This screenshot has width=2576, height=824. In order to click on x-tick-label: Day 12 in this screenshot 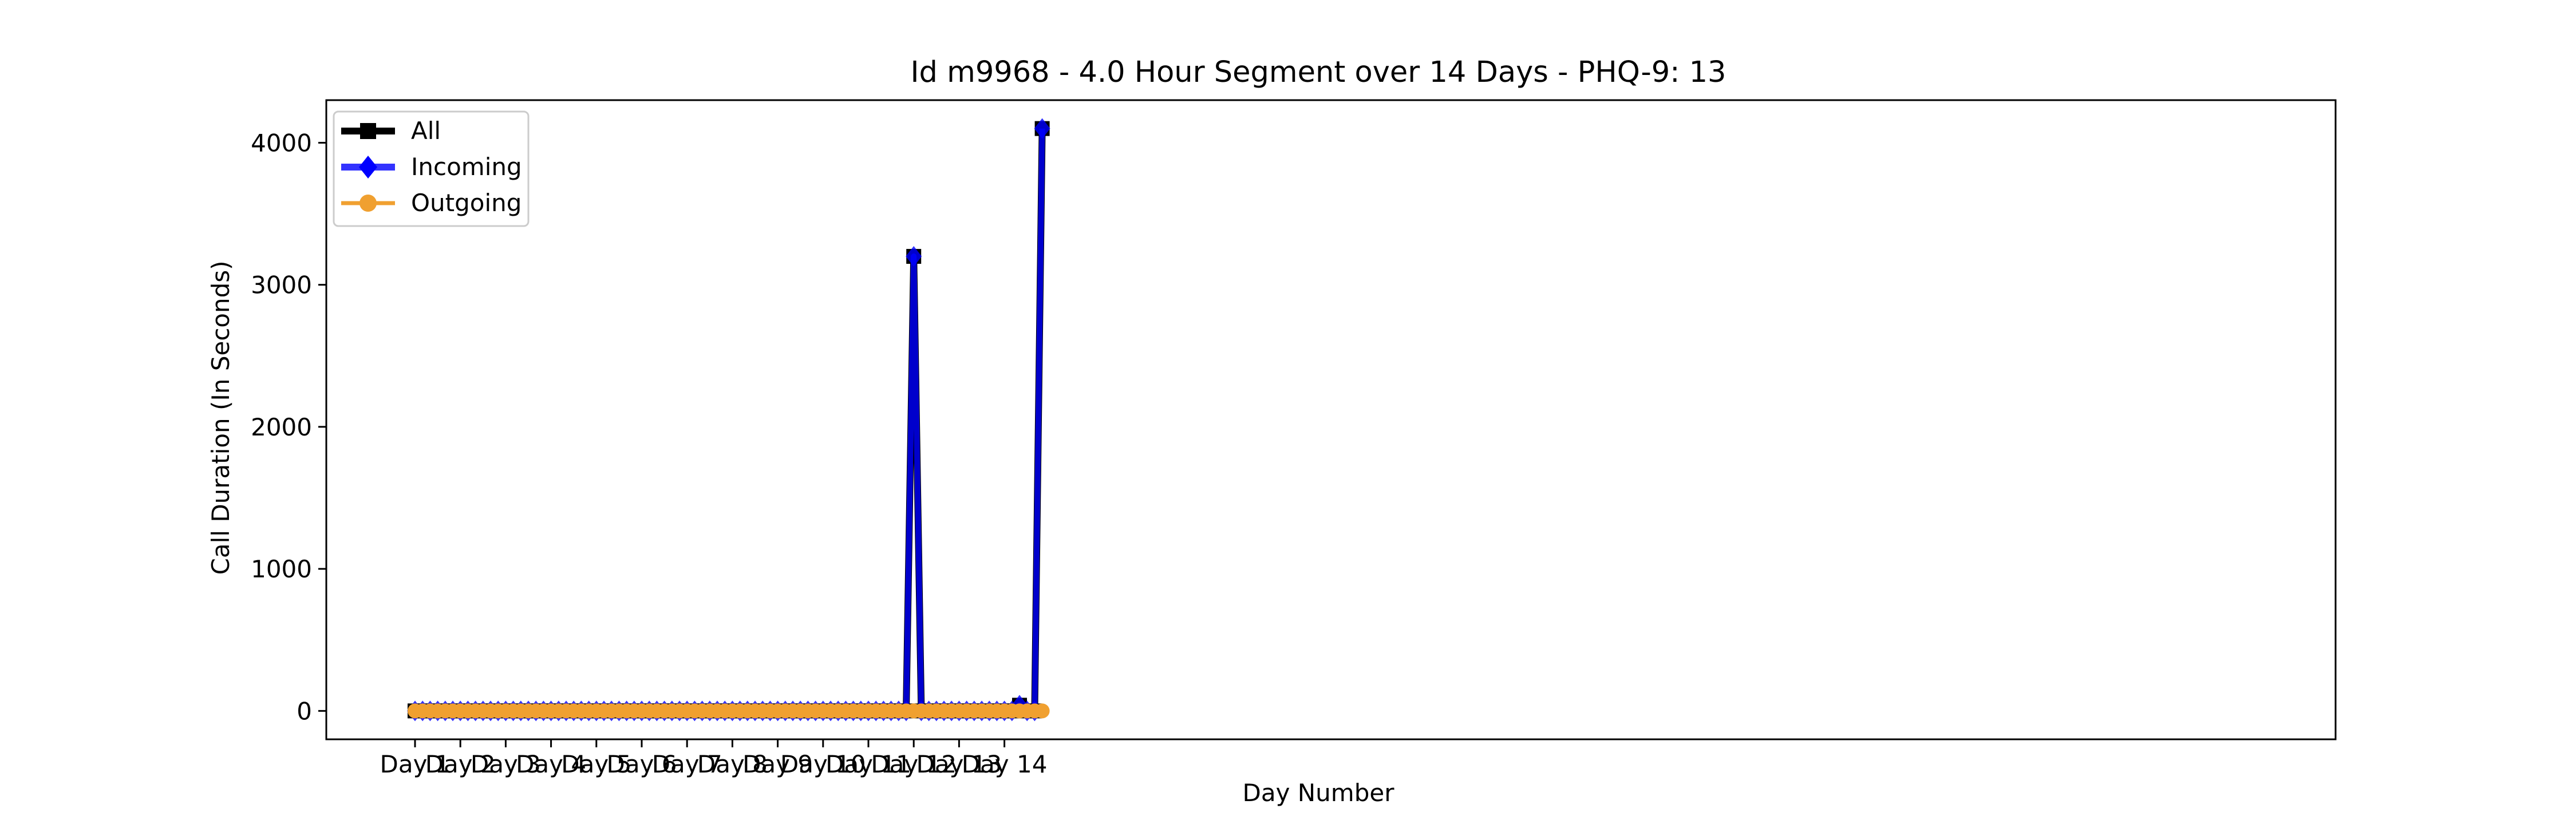, I will do `click(914, 764)`.